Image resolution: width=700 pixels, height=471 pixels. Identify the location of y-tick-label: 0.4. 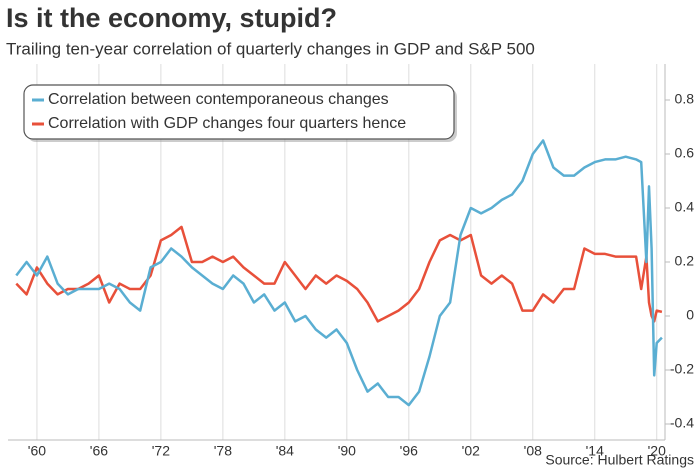
(685, 207).